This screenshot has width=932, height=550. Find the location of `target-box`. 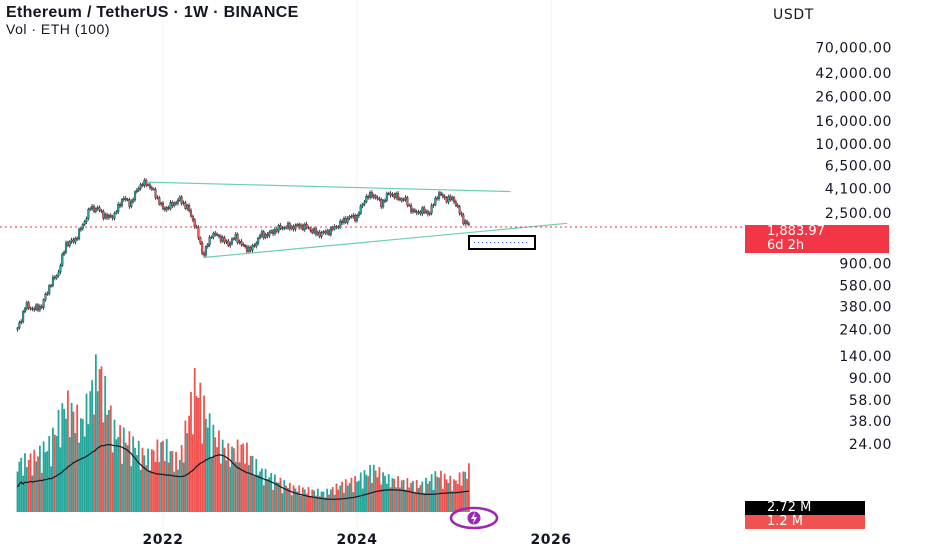

target-box is located at coordinates (502, 242).